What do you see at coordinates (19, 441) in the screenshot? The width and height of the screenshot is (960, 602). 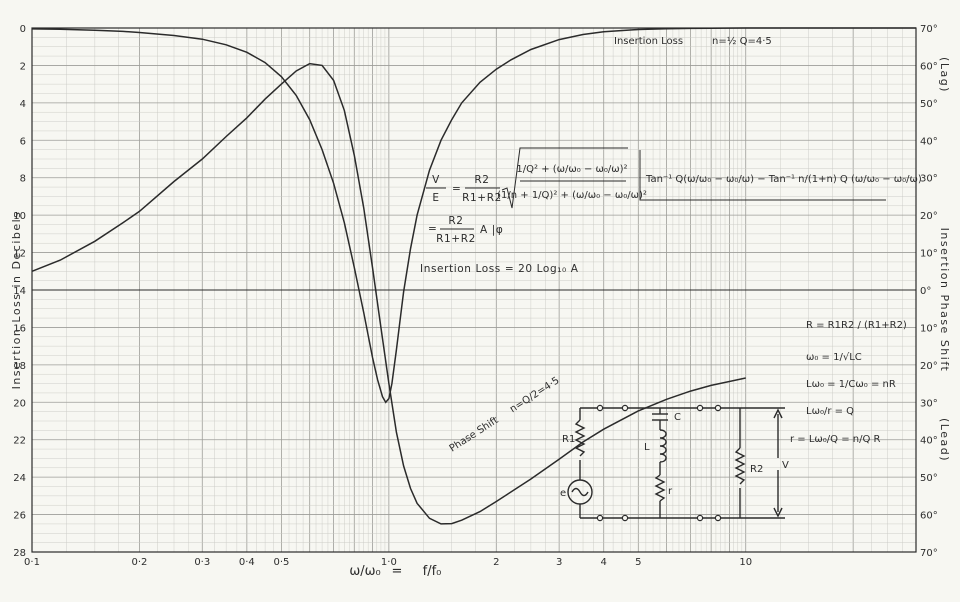 I see `left-tick-label: 22` at bounding box center [19, 441].